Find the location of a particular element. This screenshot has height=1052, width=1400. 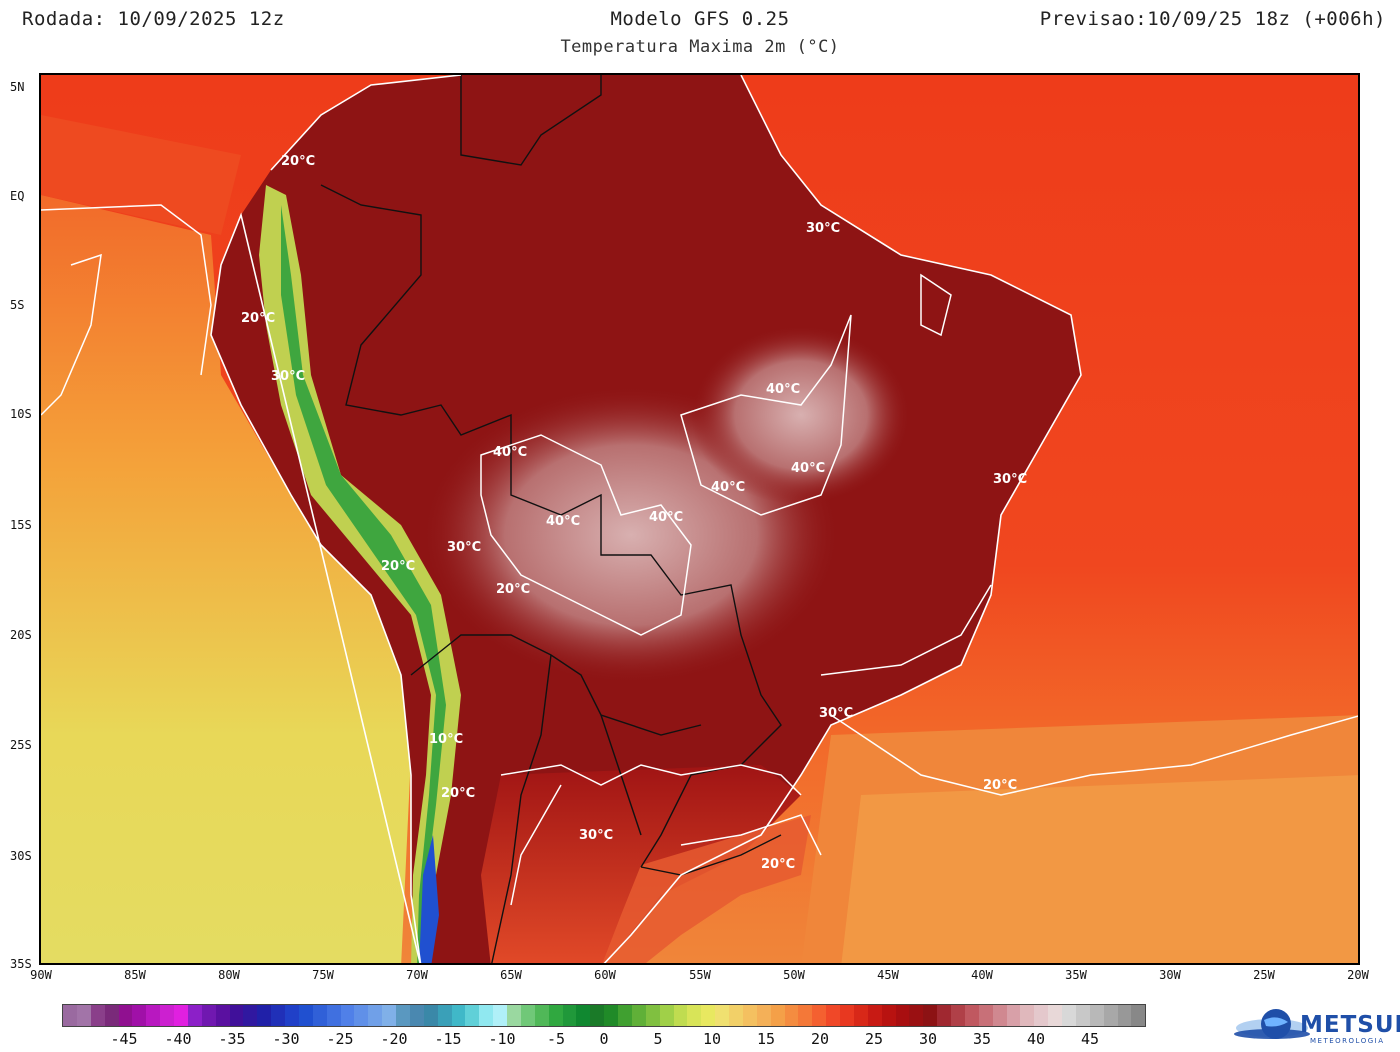

lon-tick-label: 65W is located at coordinates (511, 975).